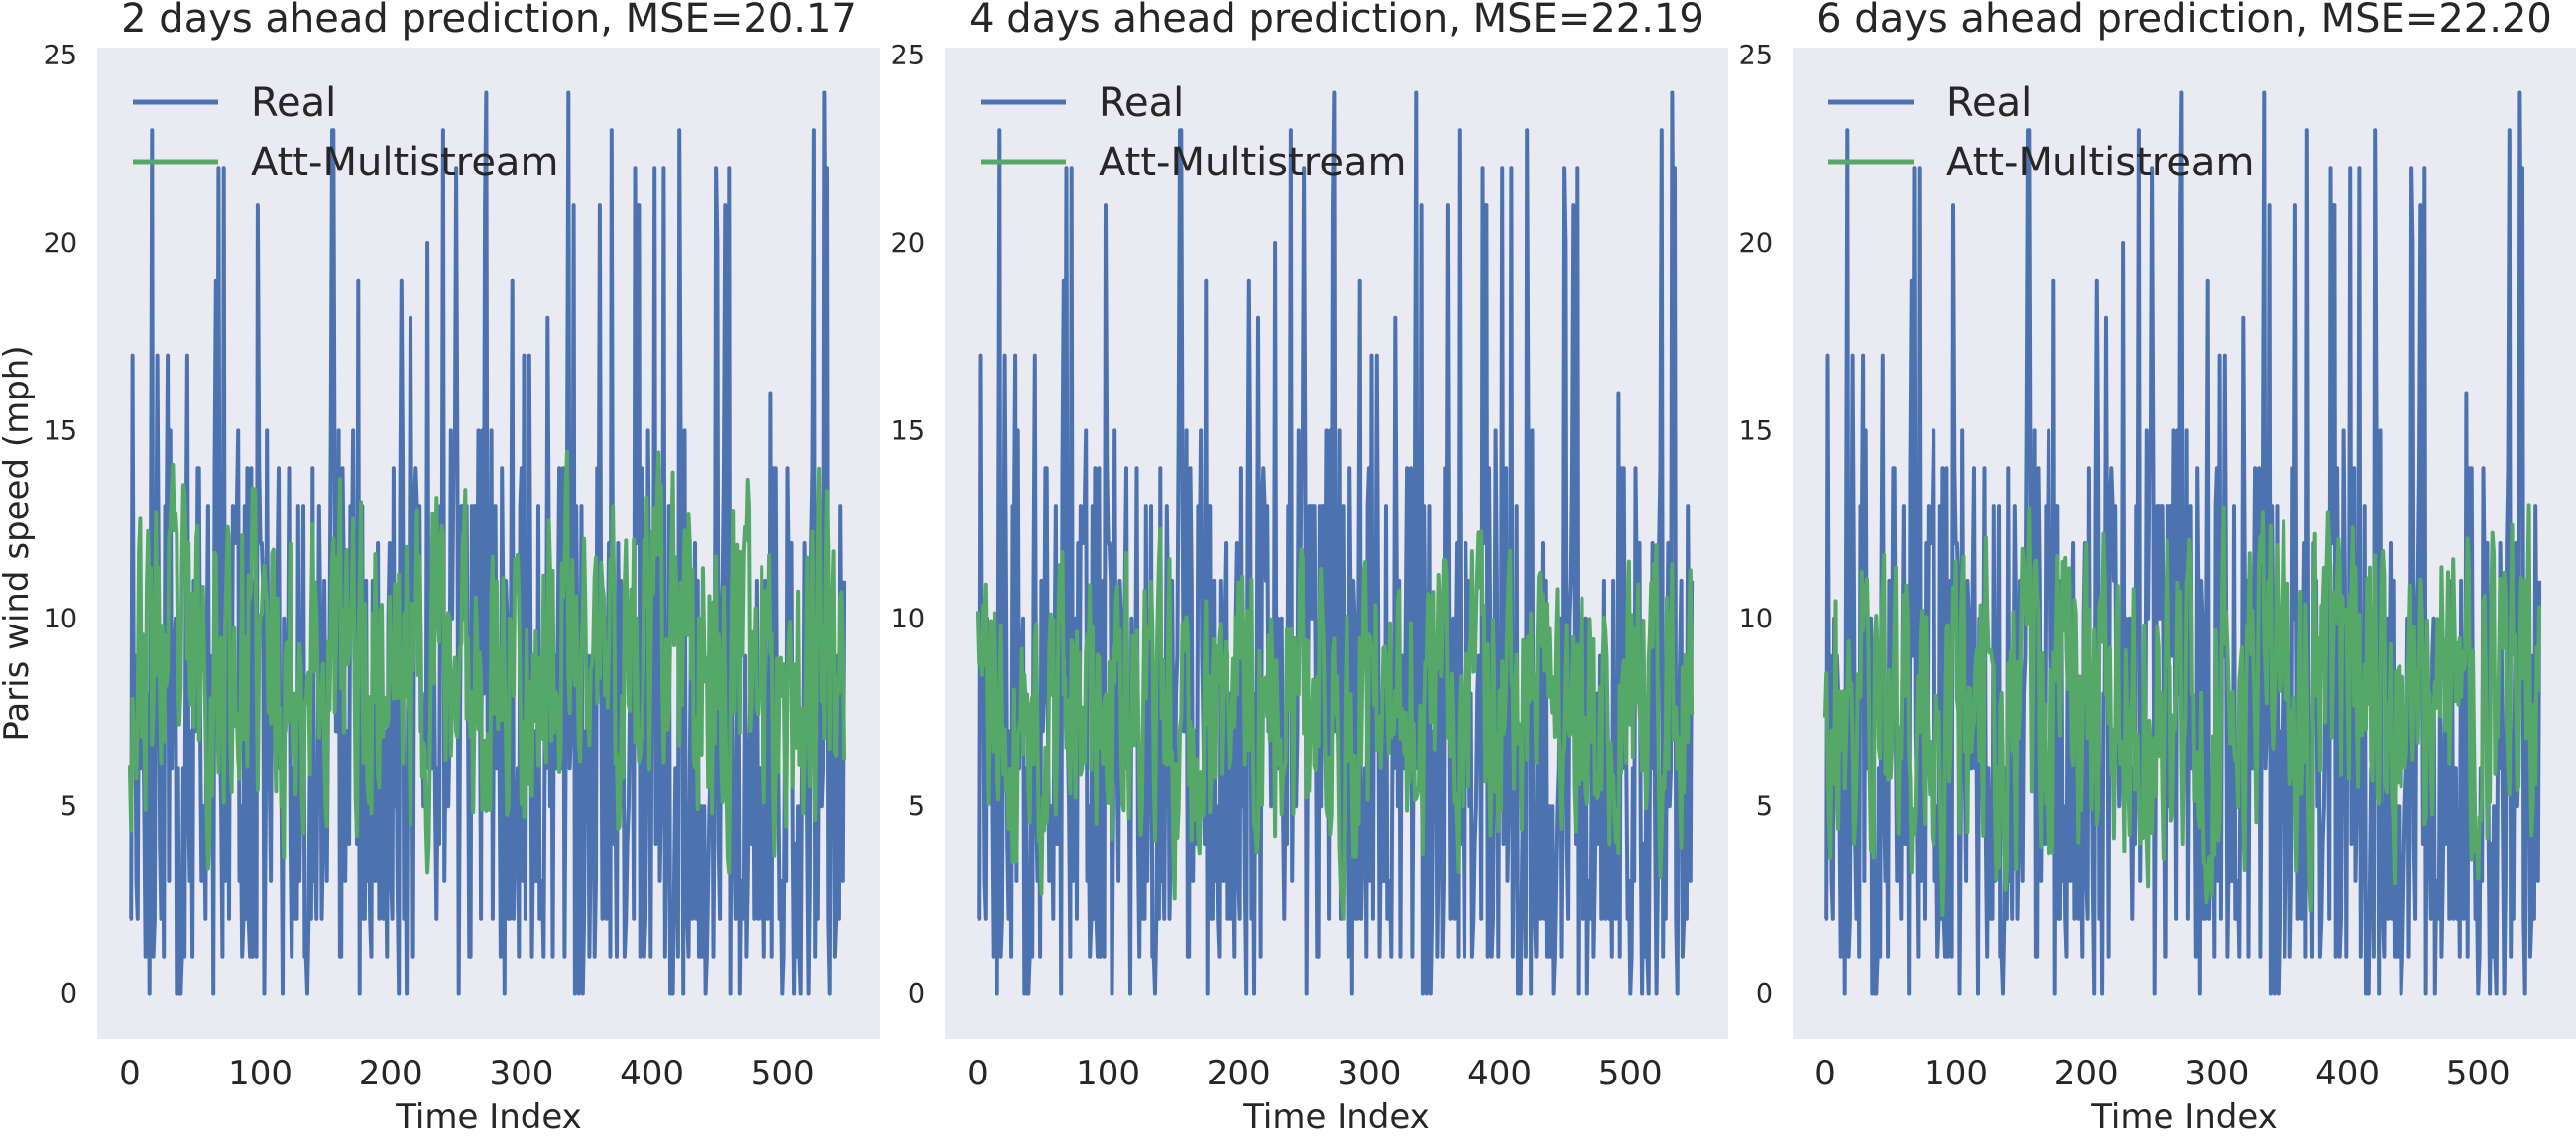 This screenshot has width=2576, height=1137. I want to click on y-axis-label: Paris wind speed (mph), so click(19, 542).